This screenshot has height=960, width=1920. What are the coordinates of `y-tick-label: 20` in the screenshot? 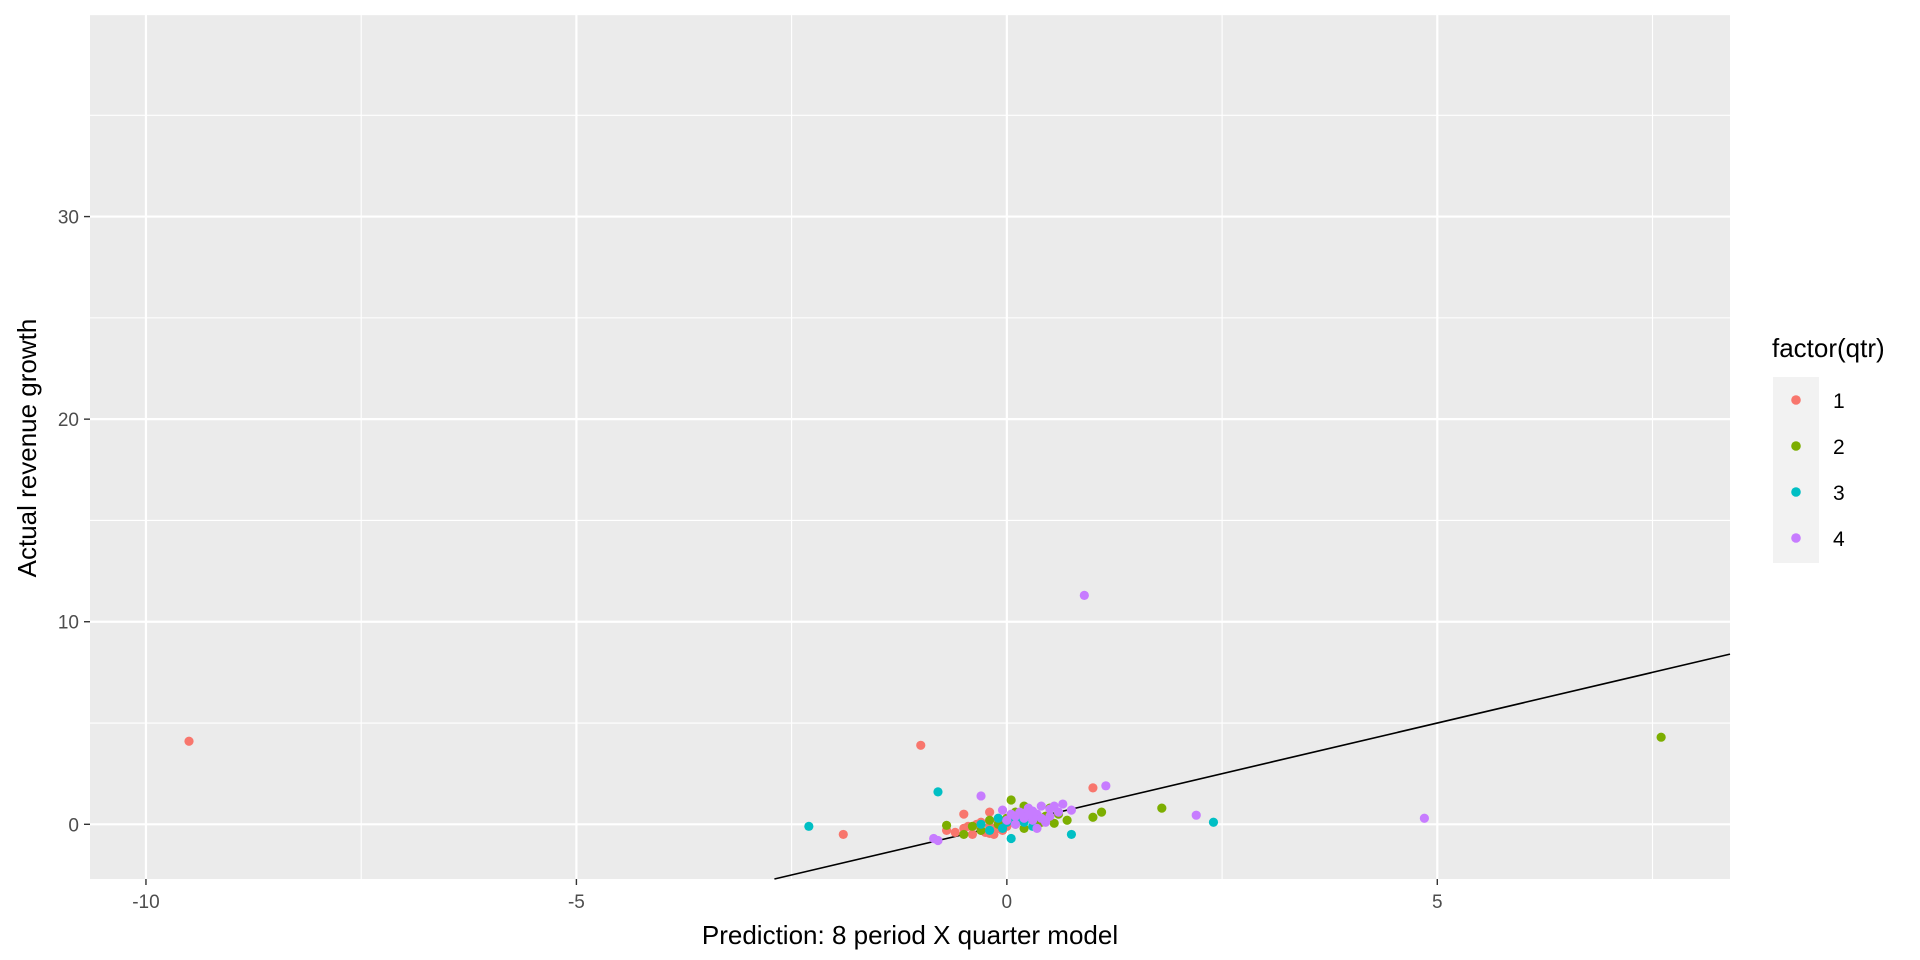 It's located at (68, 420).